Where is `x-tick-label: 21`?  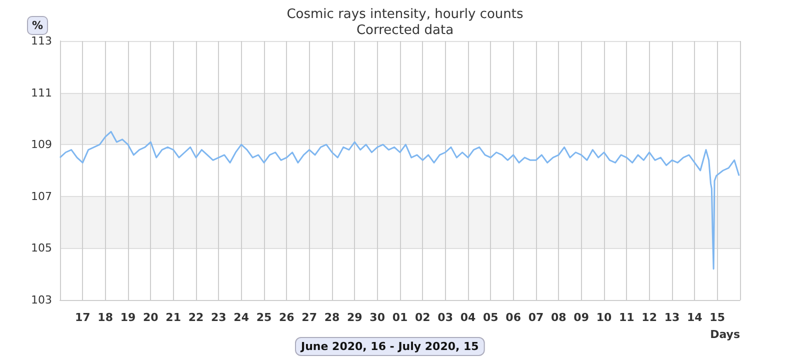 x-tick-label: 21 is located at coordinates (173, 317).